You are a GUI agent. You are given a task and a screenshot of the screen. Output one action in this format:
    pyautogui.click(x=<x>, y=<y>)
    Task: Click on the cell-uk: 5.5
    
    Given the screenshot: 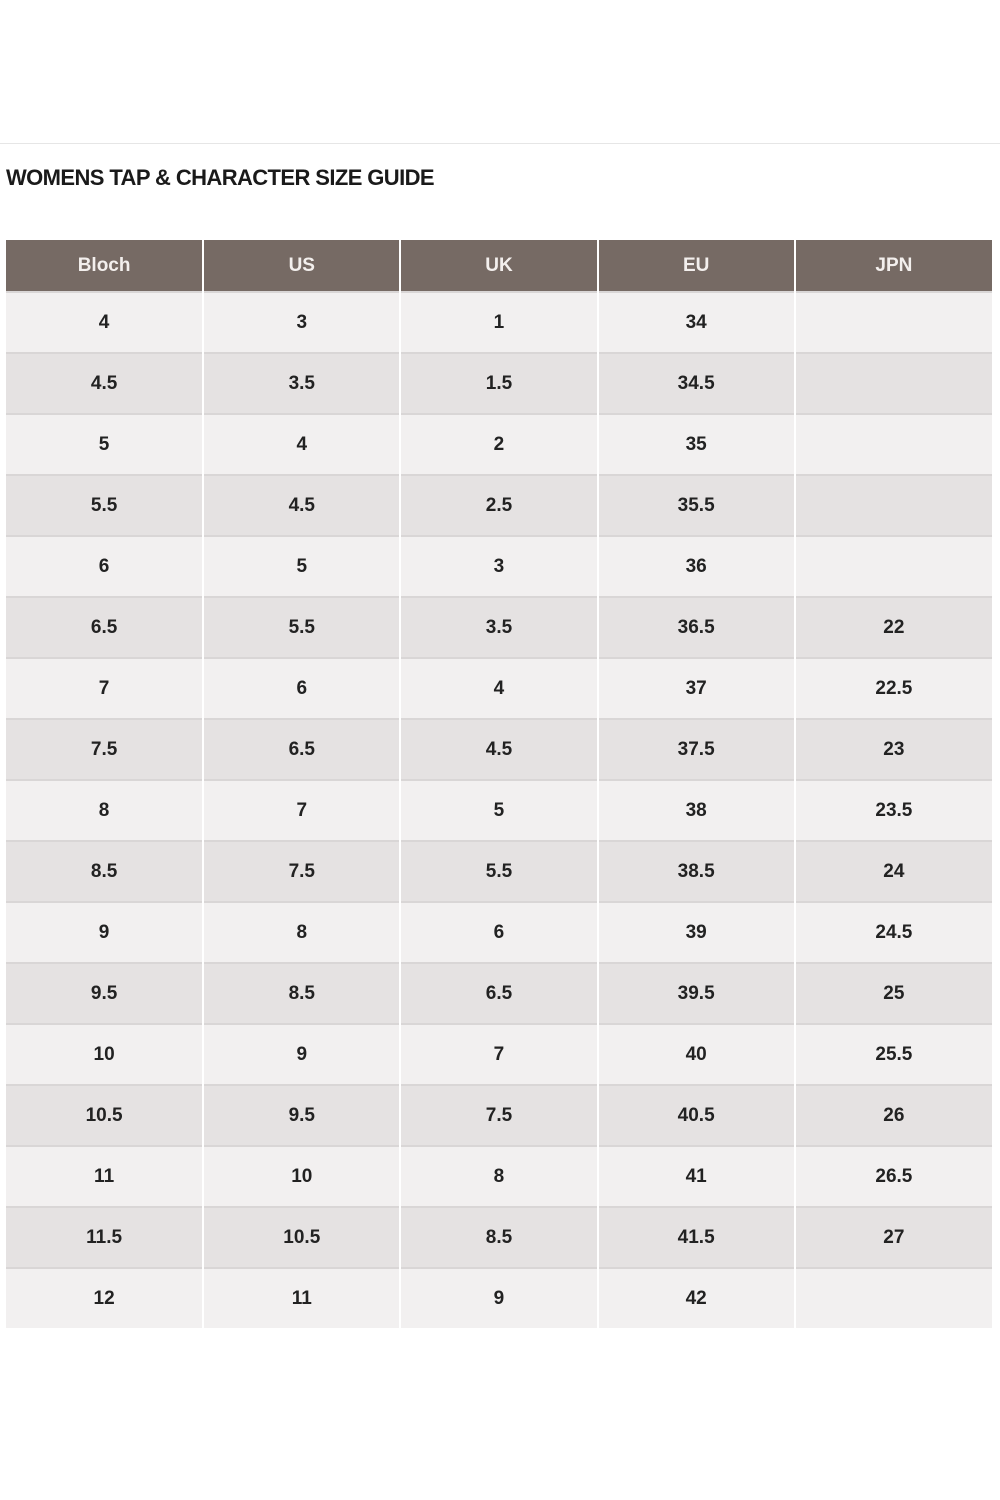 What is the action you would take?
    pyautogui.click(x=499, y=871)
    